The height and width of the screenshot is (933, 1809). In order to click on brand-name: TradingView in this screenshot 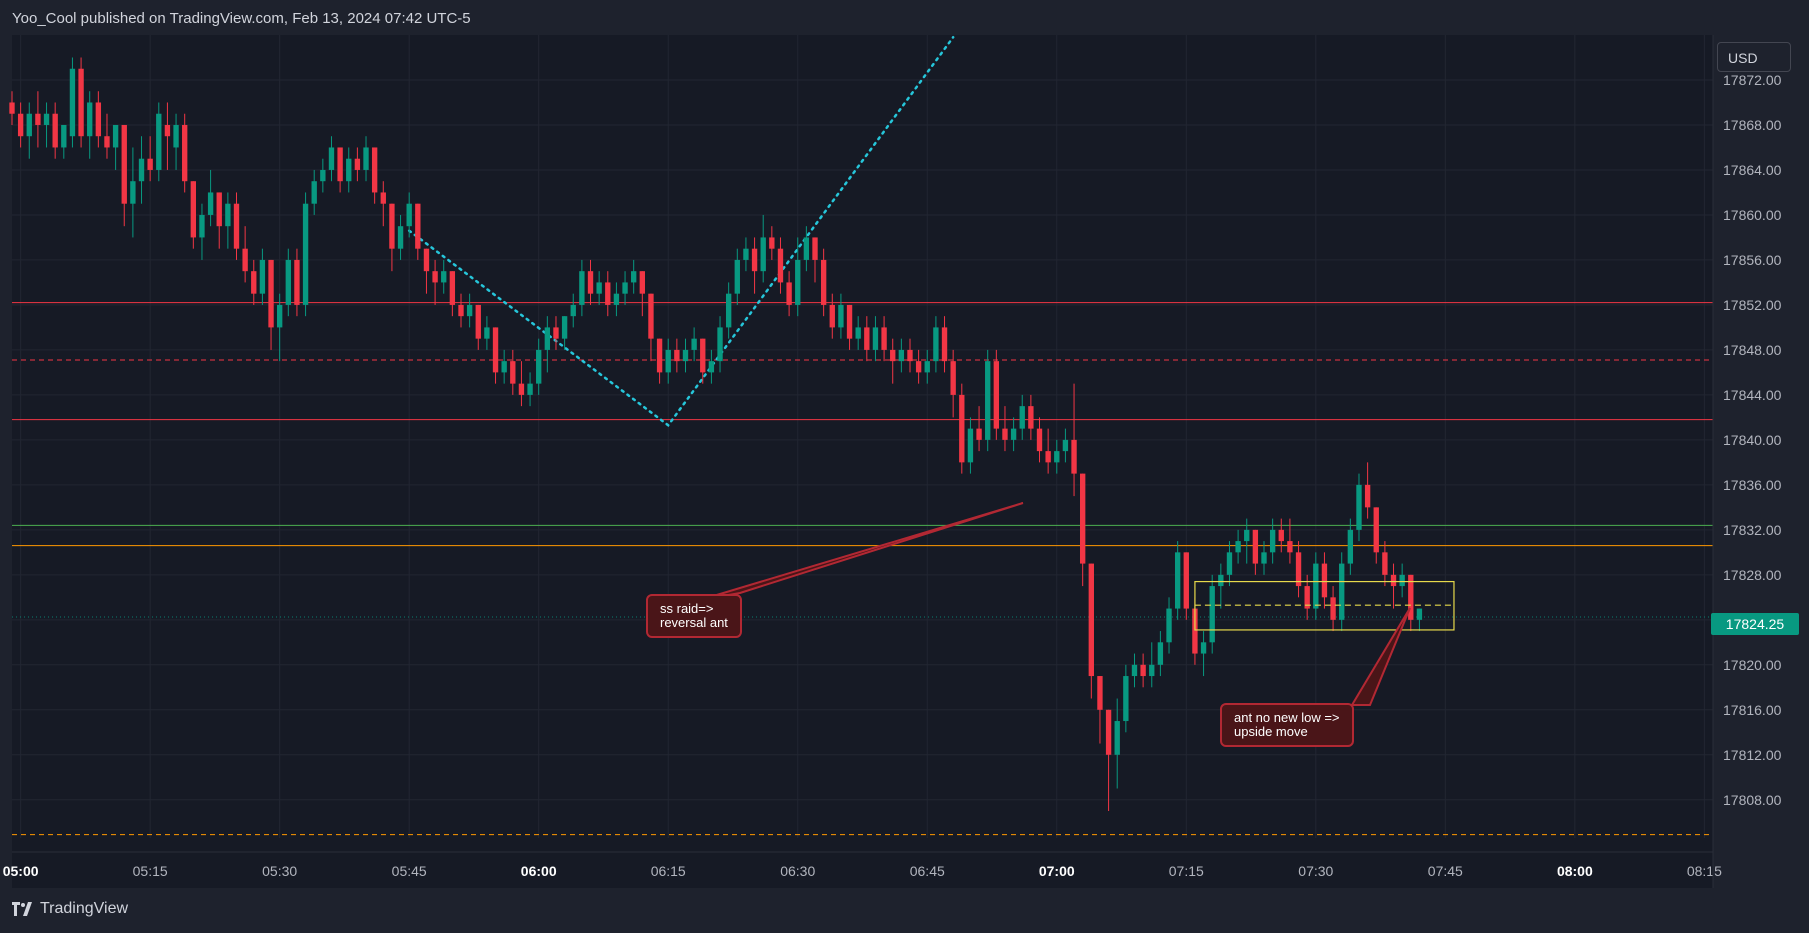, I will do `click(84, 908)`.